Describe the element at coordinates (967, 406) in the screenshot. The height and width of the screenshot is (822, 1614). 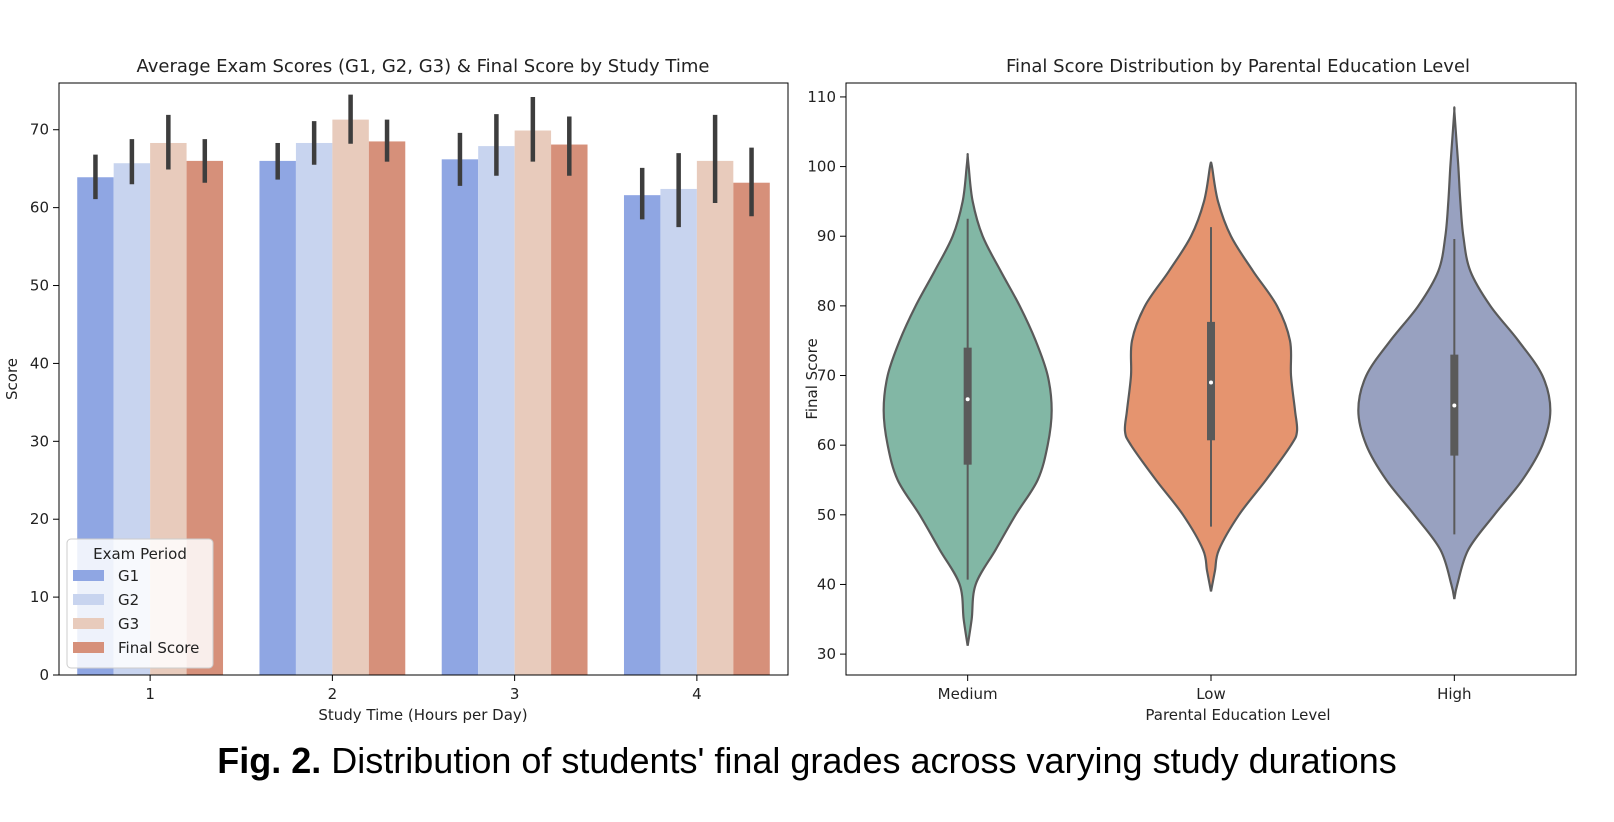
I see `violin-iqr-box-medium` at that location.